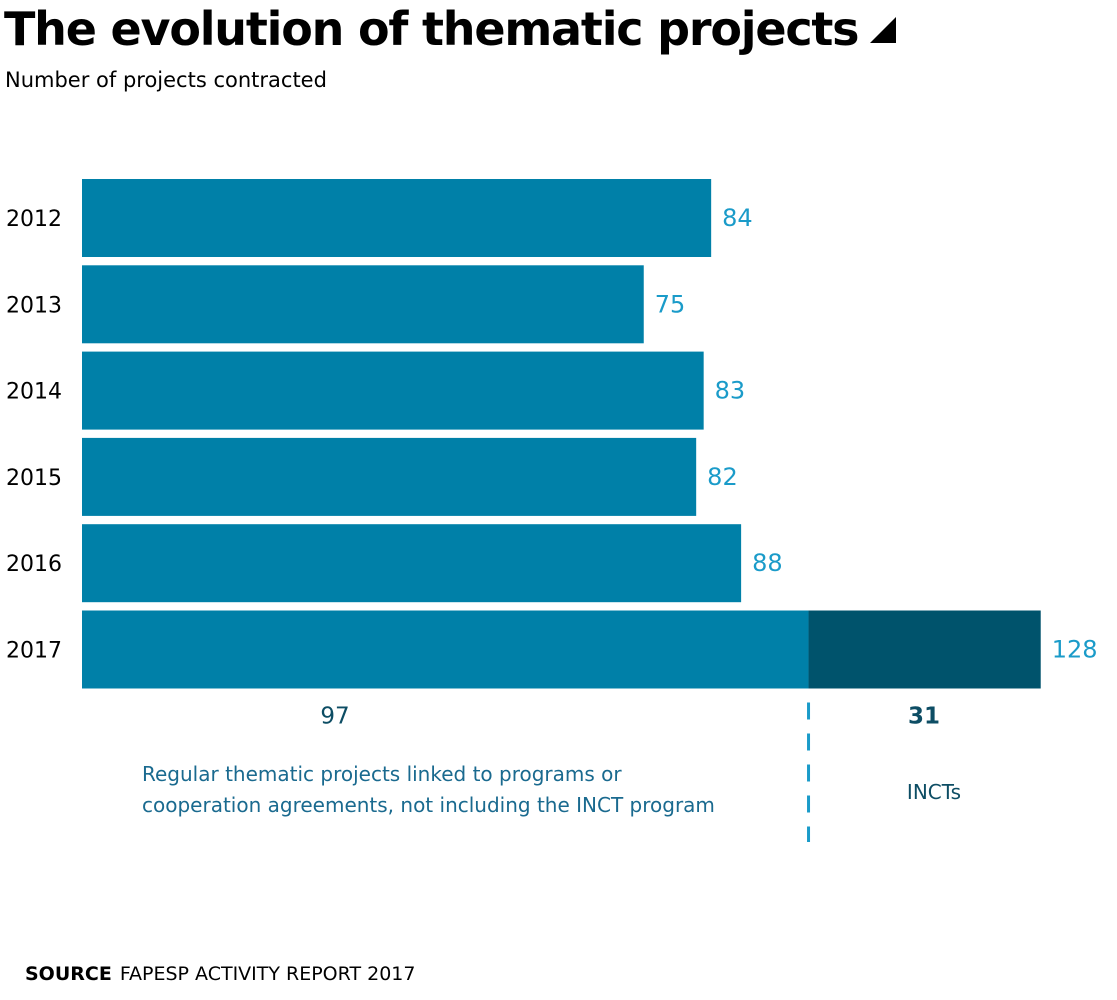 This screenshot has height=1000, width=1117. Describe the element at coordinates (924, 649) in the screenshot. I see `bar-incts-2017` at that location.